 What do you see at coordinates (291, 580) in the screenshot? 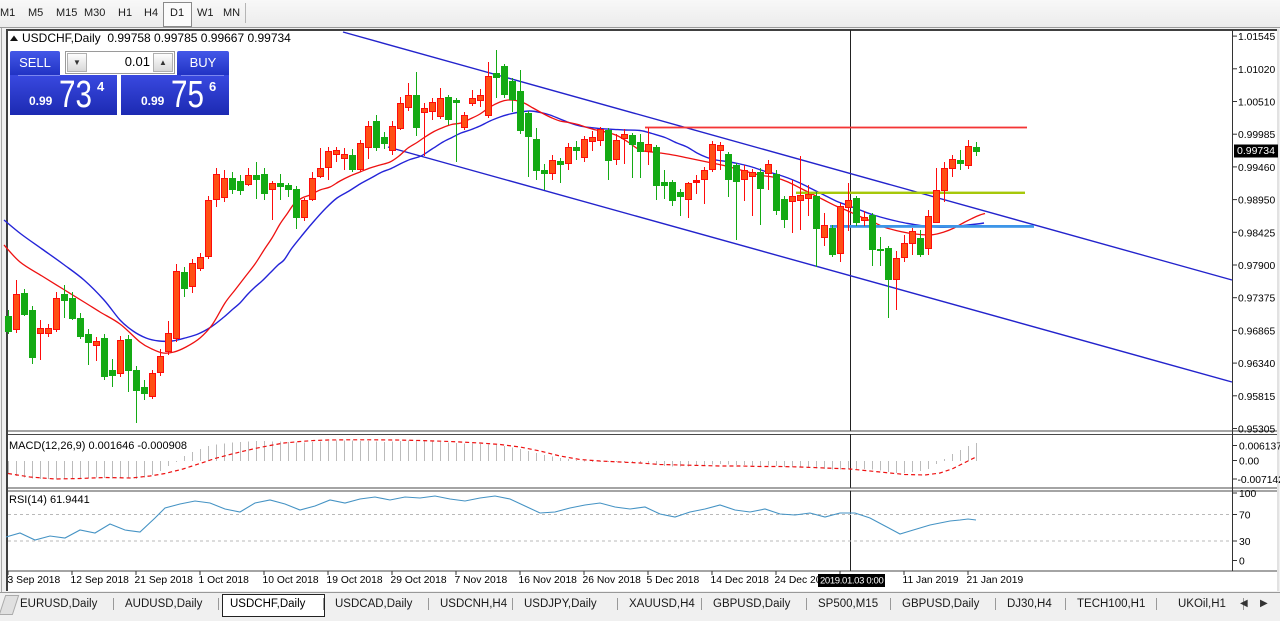
I see `svg-text: 10 Oct 2018` at bounding box center [291, 580].